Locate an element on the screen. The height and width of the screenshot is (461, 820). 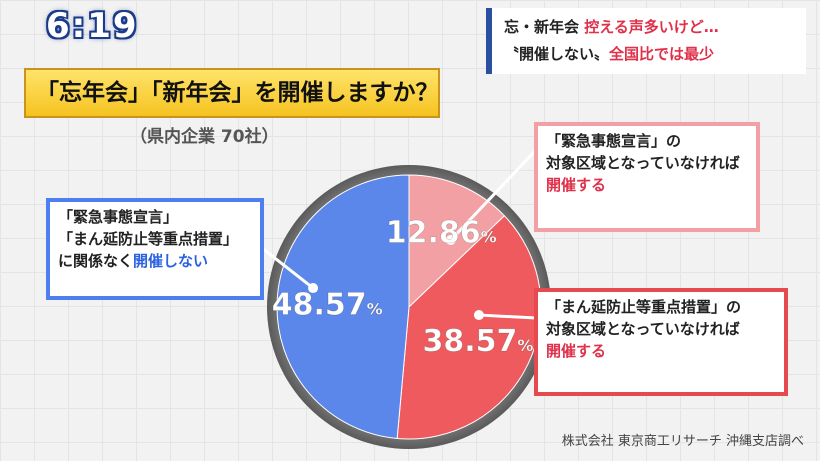
callout-1-line-3: 開催する is located at coordinates (576, 185).